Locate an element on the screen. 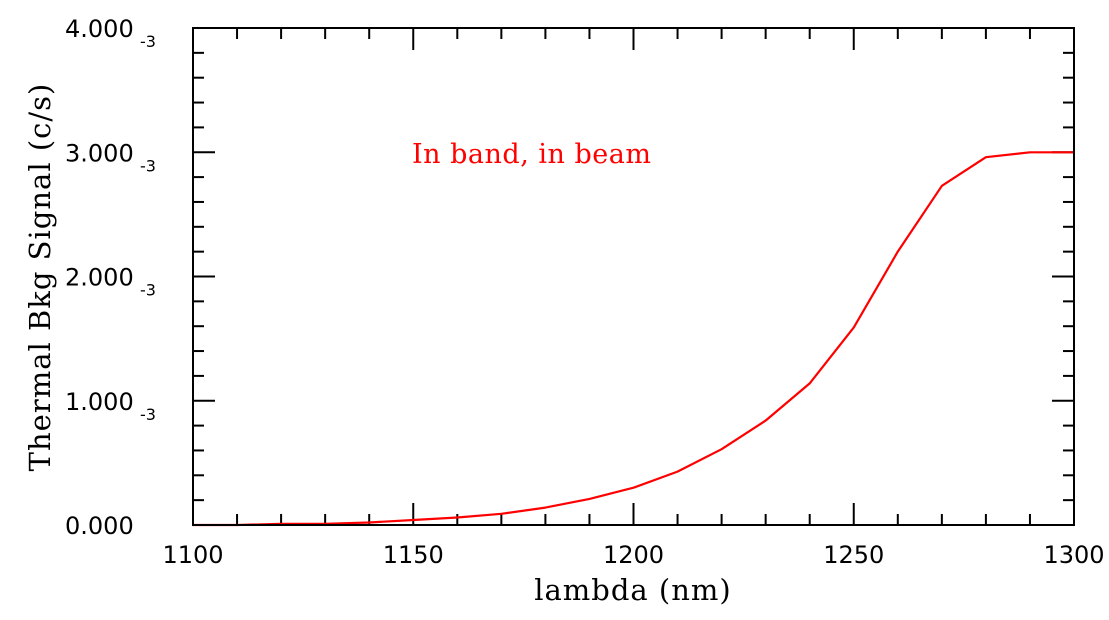  x-tick-label: 1200 is located at coordinates (633, 555).